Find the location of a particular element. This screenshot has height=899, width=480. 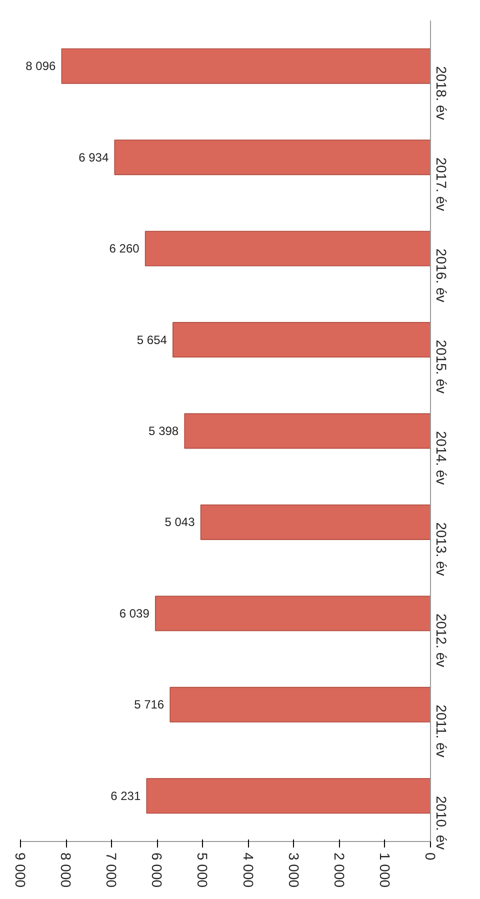

y-tick-label: 2015. év is located at coordinates (442, 367).